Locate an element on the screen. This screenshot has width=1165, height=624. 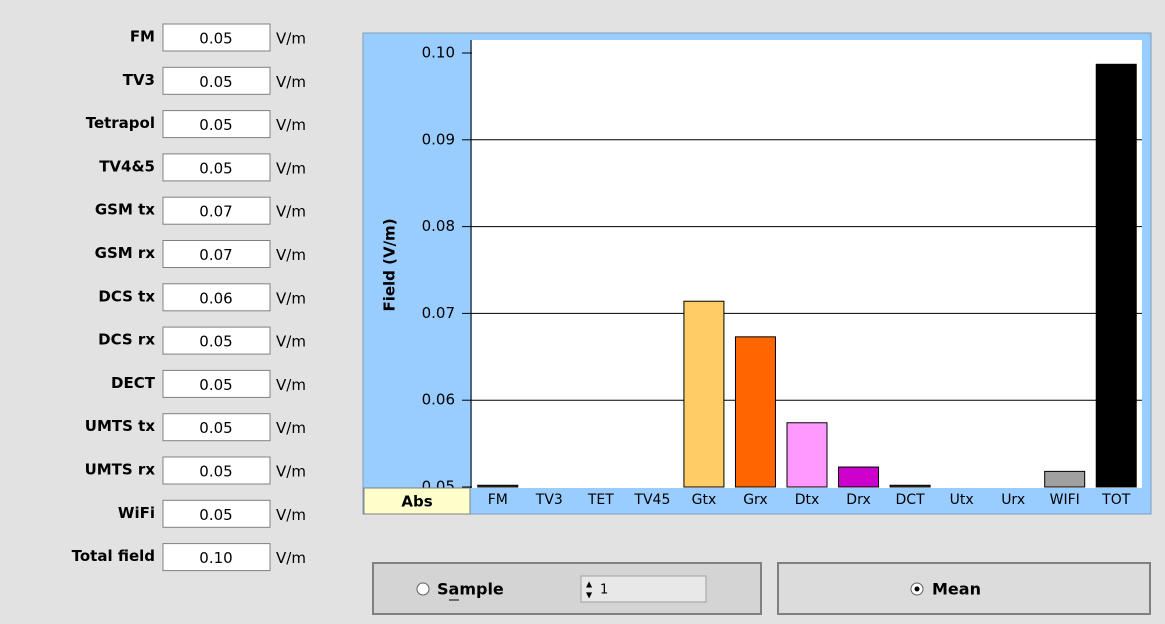
x-tick-label: Utx is located at coordinates (962, 500).